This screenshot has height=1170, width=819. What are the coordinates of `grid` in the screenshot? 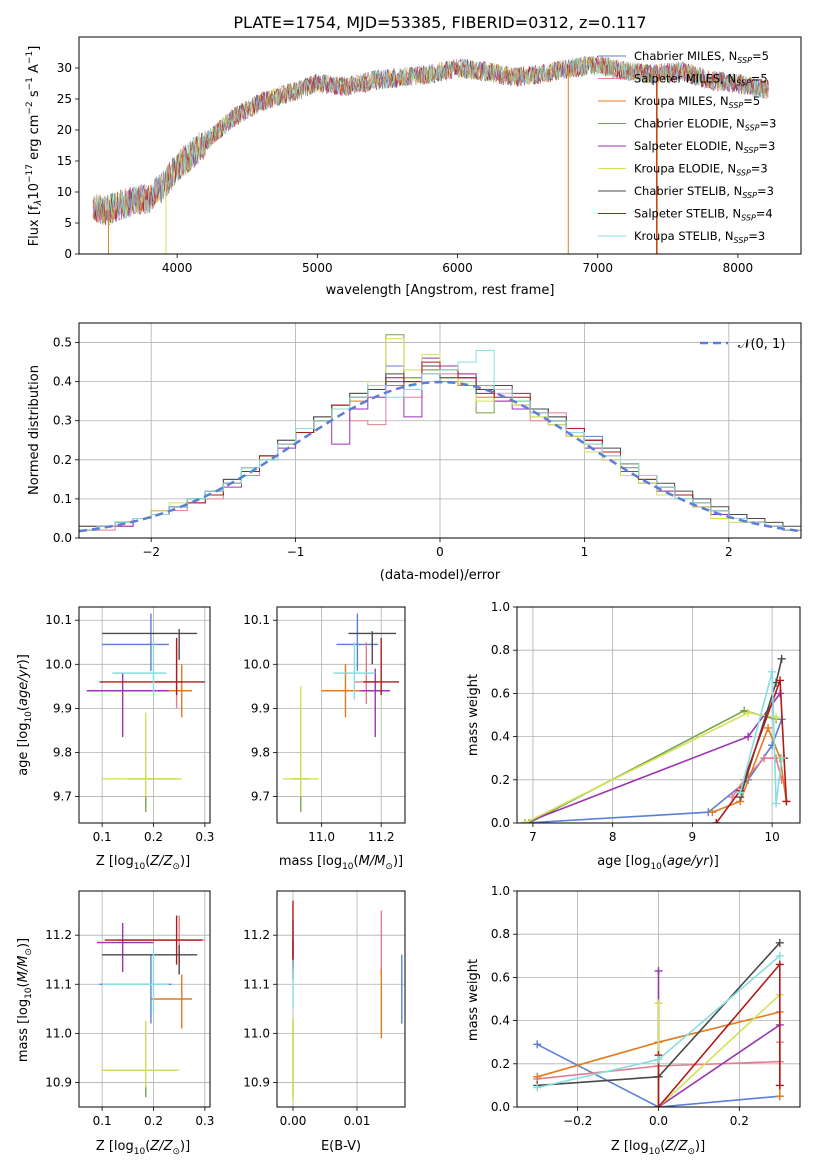 It's located at (341, 715).